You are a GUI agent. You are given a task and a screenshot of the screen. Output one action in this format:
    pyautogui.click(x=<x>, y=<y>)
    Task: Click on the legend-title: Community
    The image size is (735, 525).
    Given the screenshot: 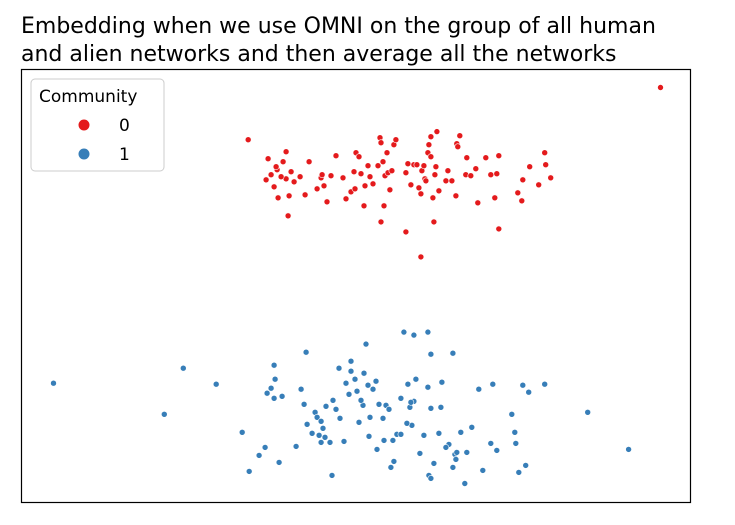 What is the action you would take?
    pyautogui.click(x=88, y=97)
    